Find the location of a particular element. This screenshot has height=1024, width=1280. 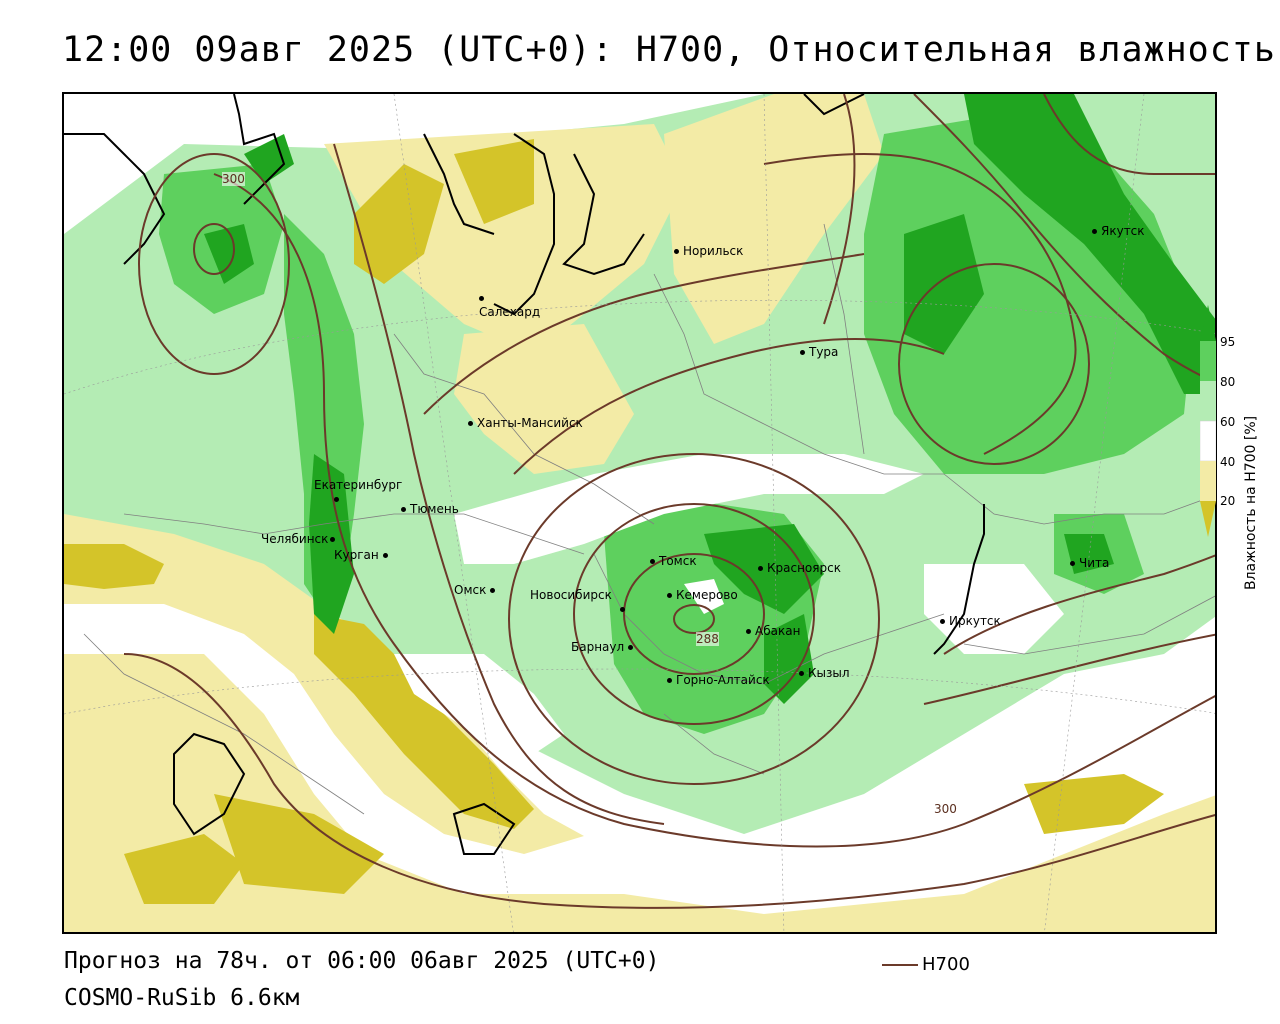

city-label: Барнаул is located at coordinates (604, 647).